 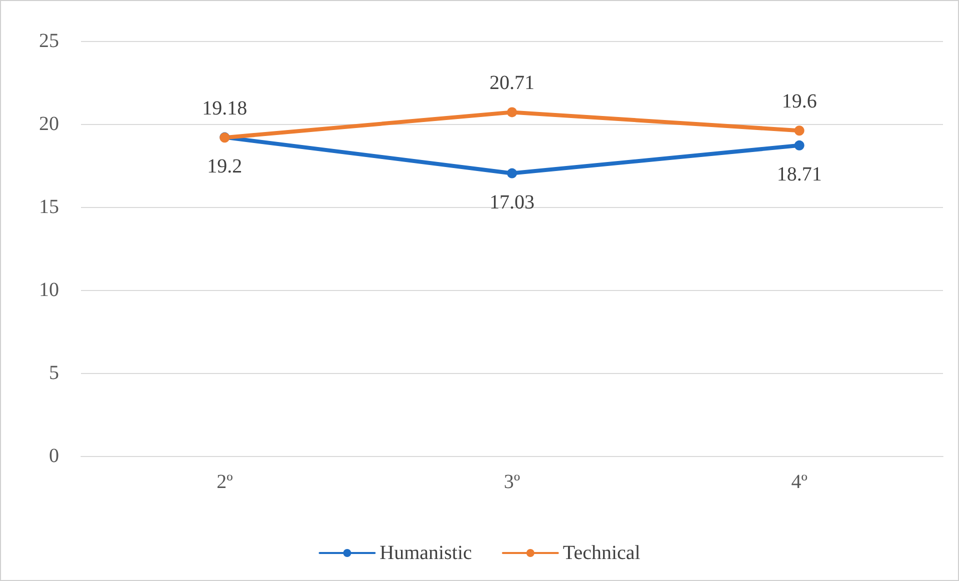 I want to click on y-tick-label: 20, so click(x=49, y=124).